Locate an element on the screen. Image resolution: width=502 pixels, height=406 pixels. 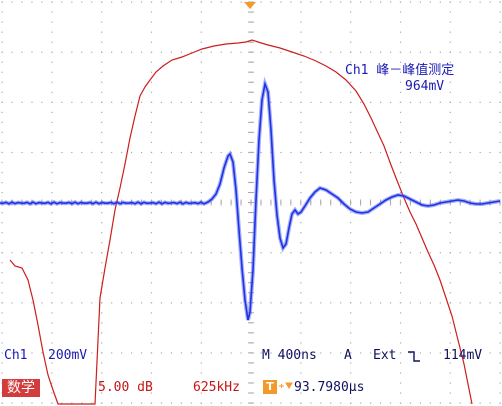
math-scale: 5.00 dB is located at coordinates (125, 387).